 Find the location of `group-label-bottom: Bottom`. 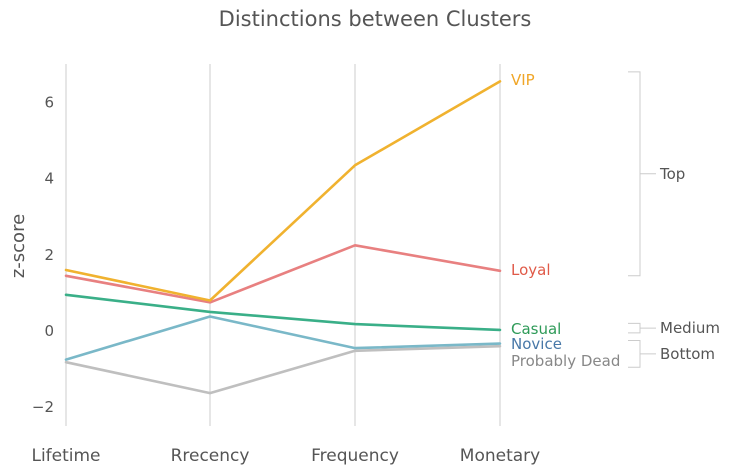

group-label-bottom: Bottom is located at coordinates (687, 354).